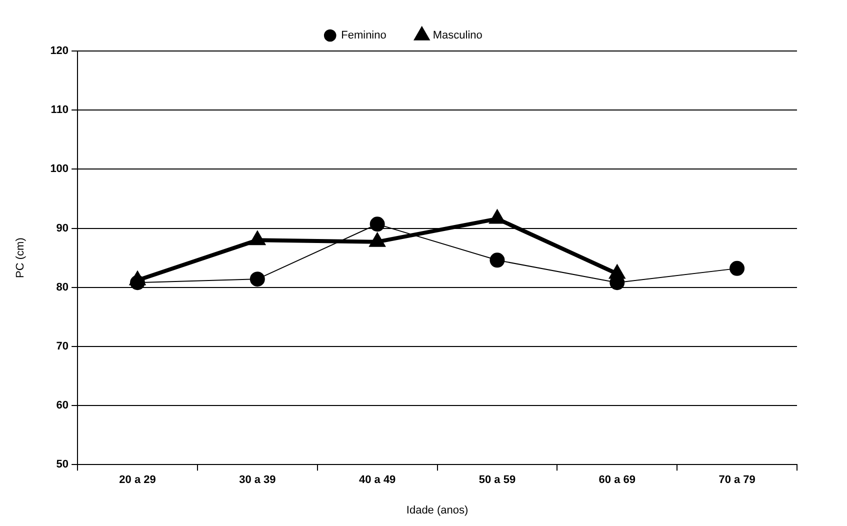  Describe the element at coordinates (59, 169) in the screenshot. I see `y-tick-label: 100` at that location.